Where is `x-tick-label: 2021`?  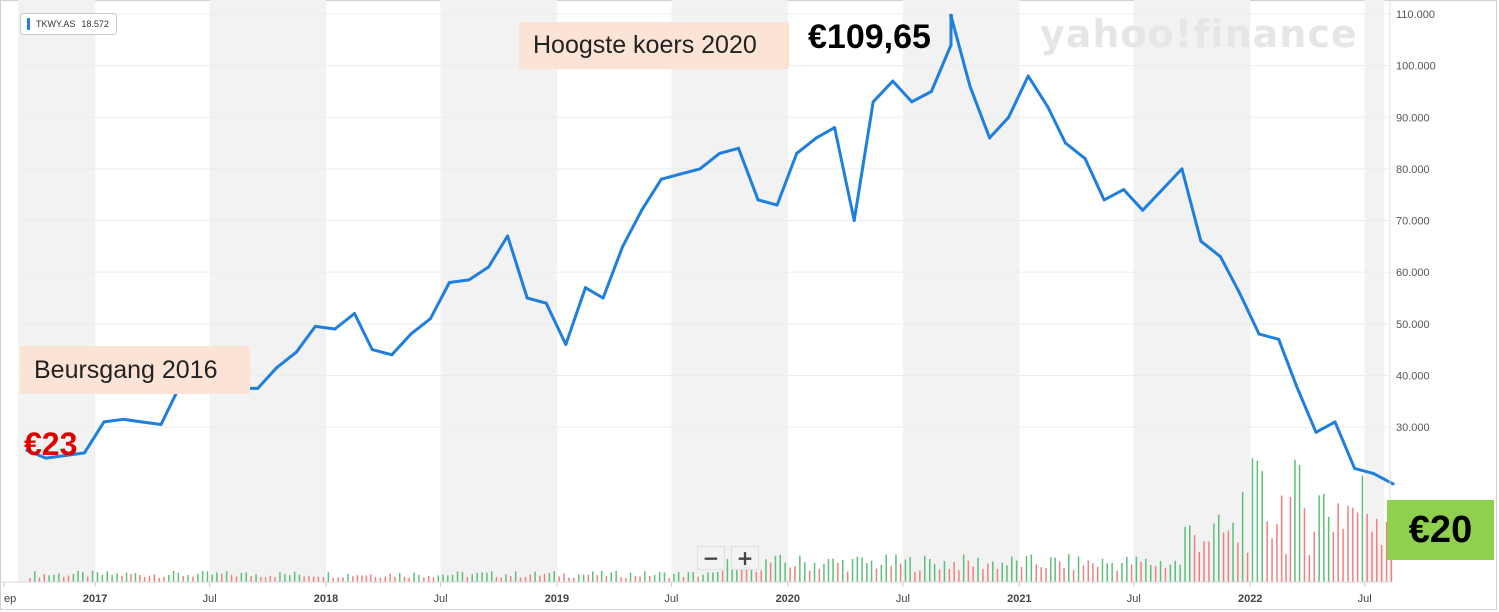
x-tick-label: 2021 is located at coordinates (1019, 599).